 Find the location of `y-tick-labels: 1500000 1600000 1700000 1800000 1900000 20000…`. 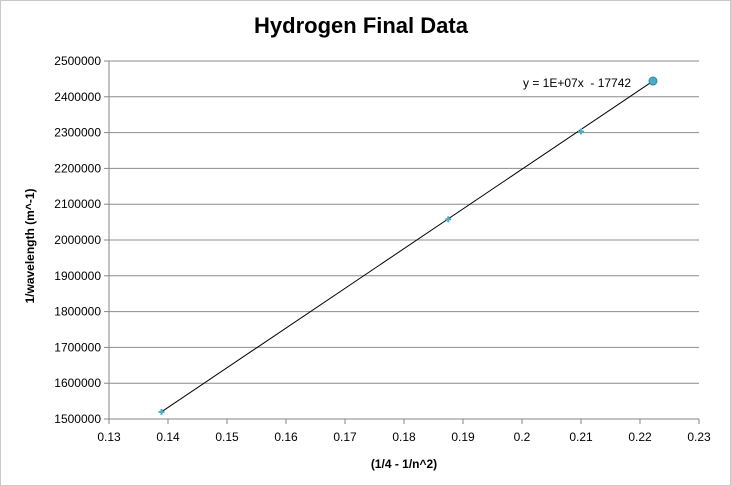

y-tick-labels: 1500000 1600000 1700000 1800000 1900000 20000… is located at coordinates (77, 240).